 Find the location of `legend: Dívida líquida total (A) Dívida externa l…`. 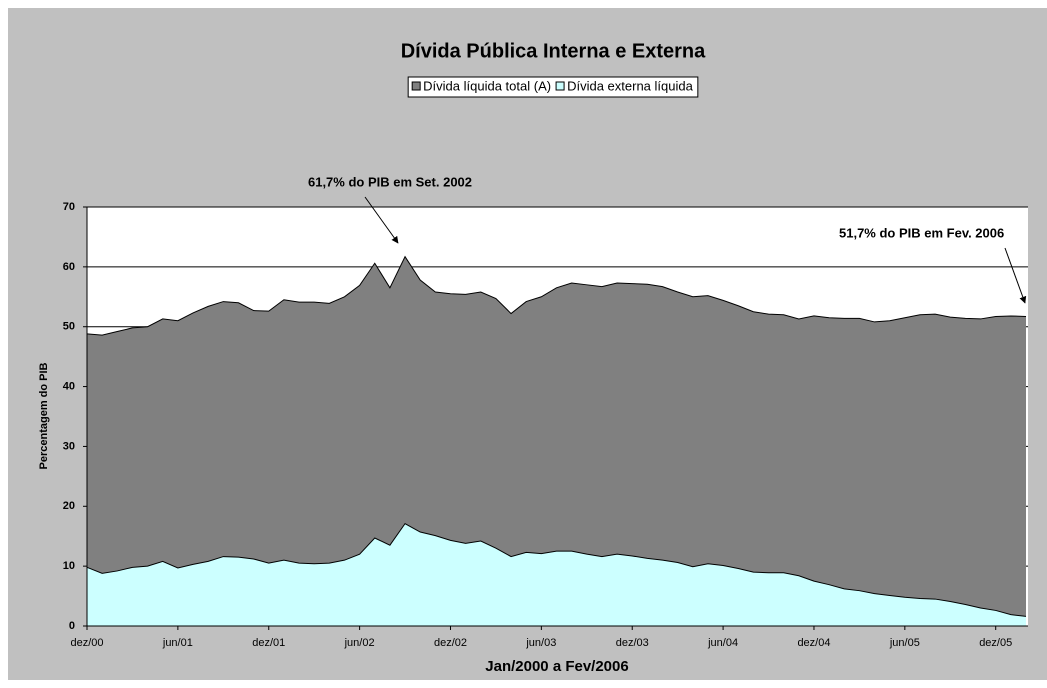

legend: Dívida líquida total (A) Dívida externa l… is located at coordinates (553, 87).